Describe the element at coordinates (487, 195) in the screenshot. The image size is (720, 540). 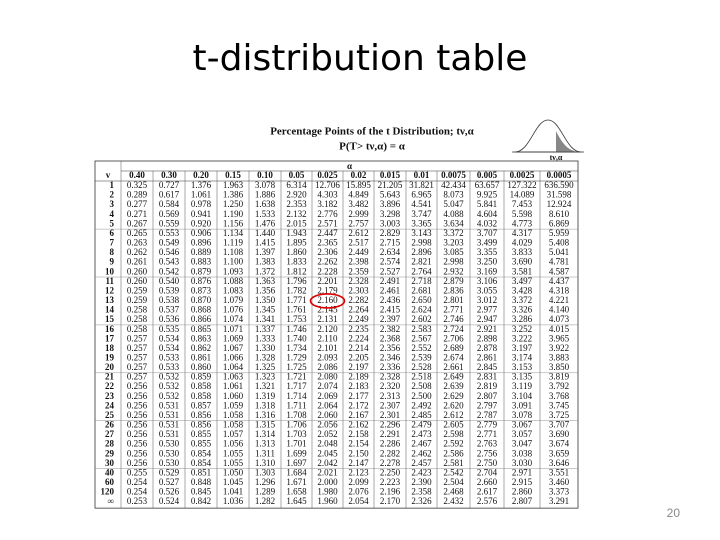
I see `table-cell: 9.925` at that location.